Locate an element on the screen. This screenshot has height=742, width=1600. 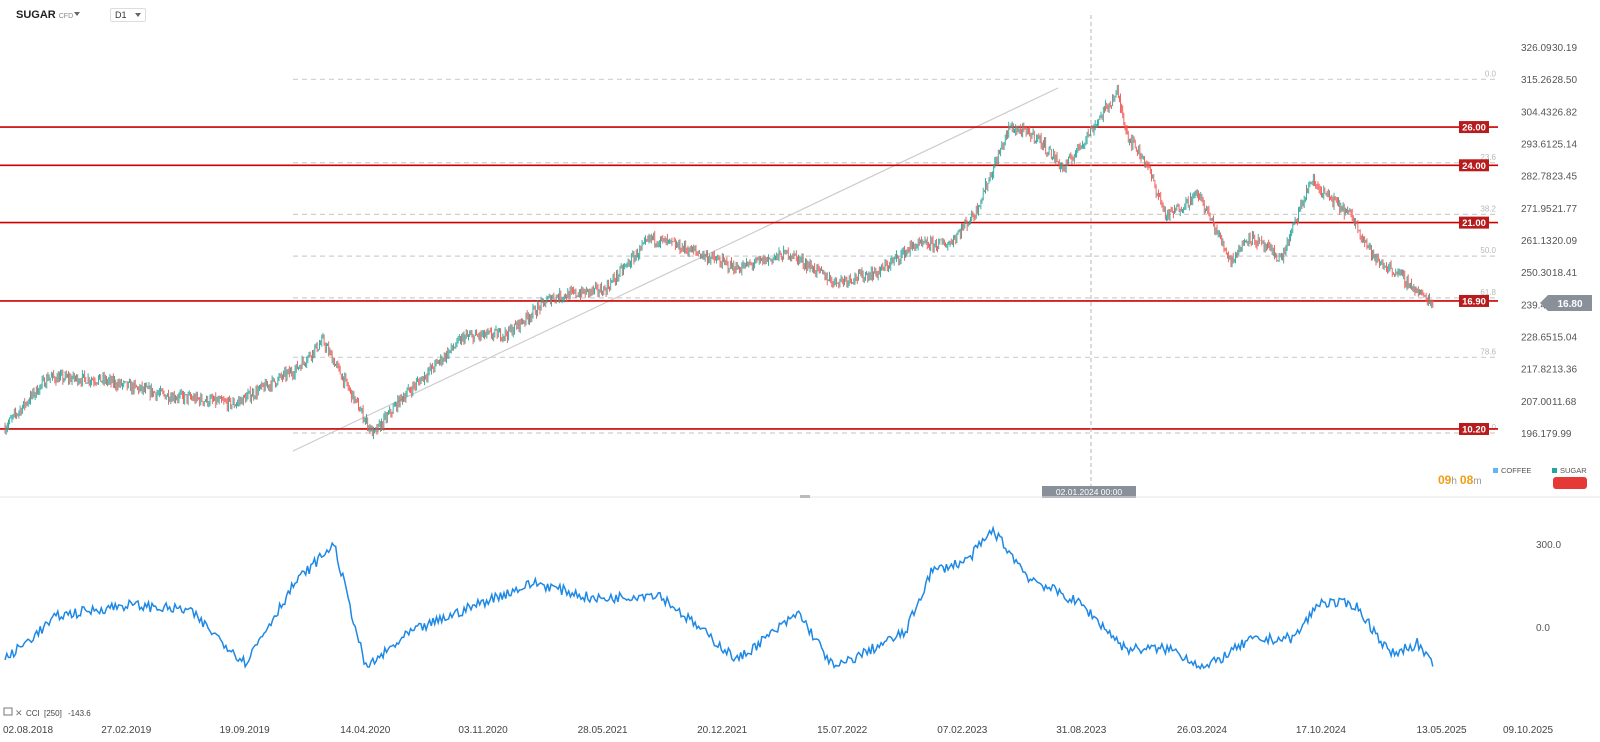
time-tick-label: 31.08.2023 is located at coordinates (1081, 730).